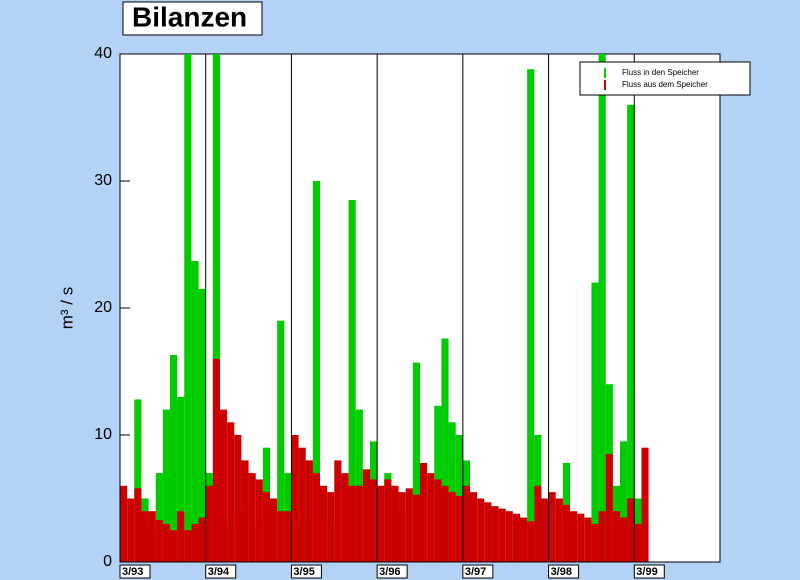 Image resolution: width=800 pixels, height=580 pixels. What do you see at coordinates (646, 572) in the screenshot?
I see `x-tick-label: 3/99` at bounding box center [646, 572].